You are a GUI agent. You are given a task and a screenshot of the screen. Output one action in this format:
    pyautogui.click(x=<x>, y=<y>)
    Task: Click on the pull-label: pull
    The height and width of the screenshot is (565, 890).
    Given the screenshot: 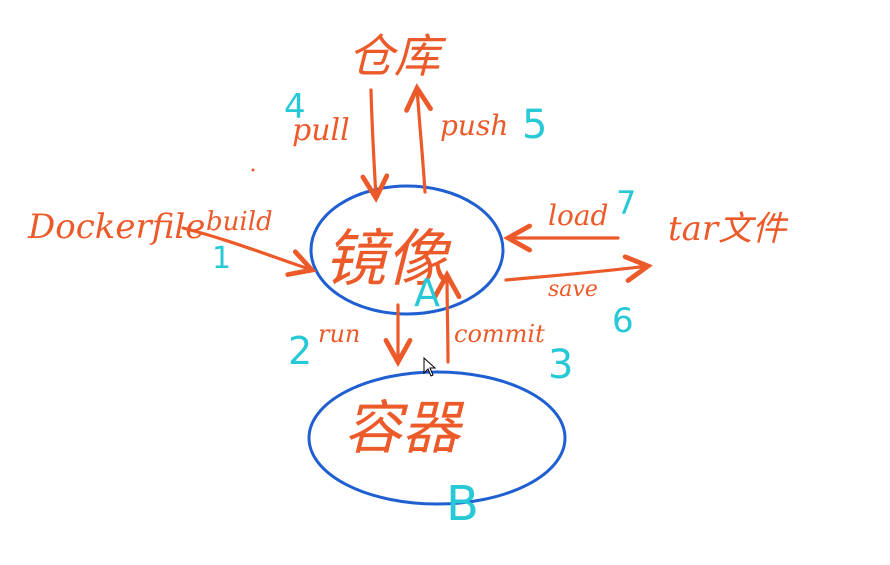 What is the action you would take?
    pyautogui.click(x=321, y=130)
    